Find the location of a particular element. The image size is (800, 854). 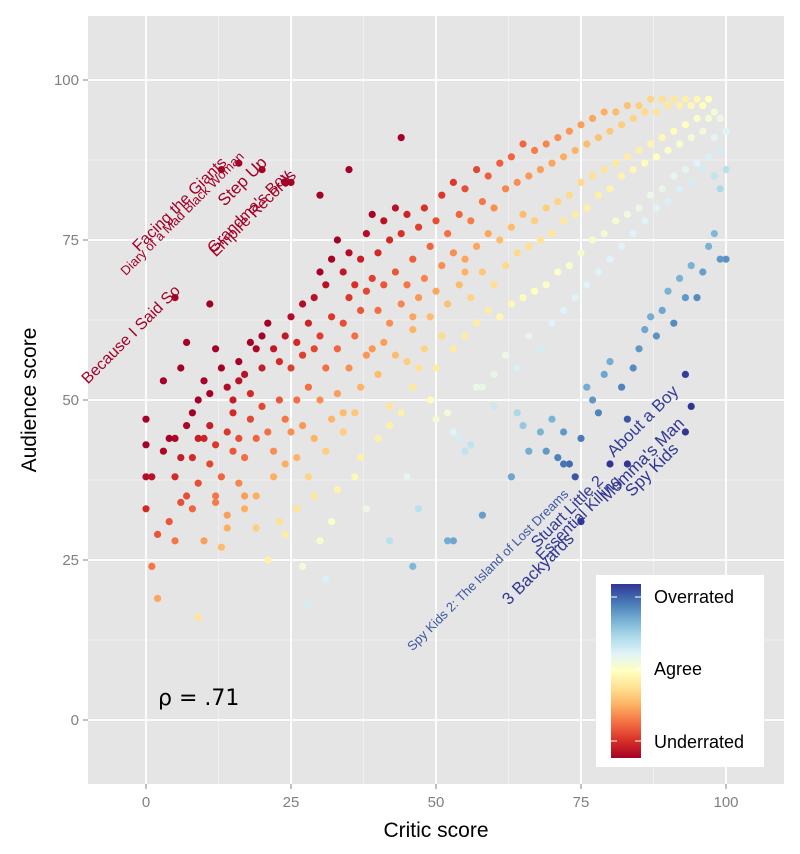

x-tick-label: 50 is located at coordinates (436, 802).